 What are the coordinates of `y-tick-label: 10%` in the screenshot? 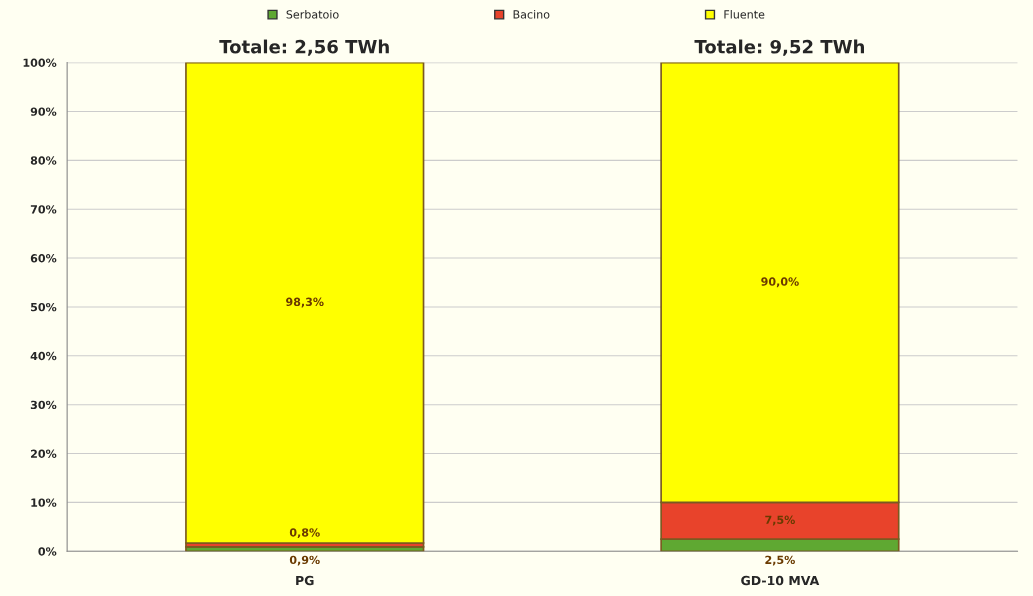 It's located at (44, 502).